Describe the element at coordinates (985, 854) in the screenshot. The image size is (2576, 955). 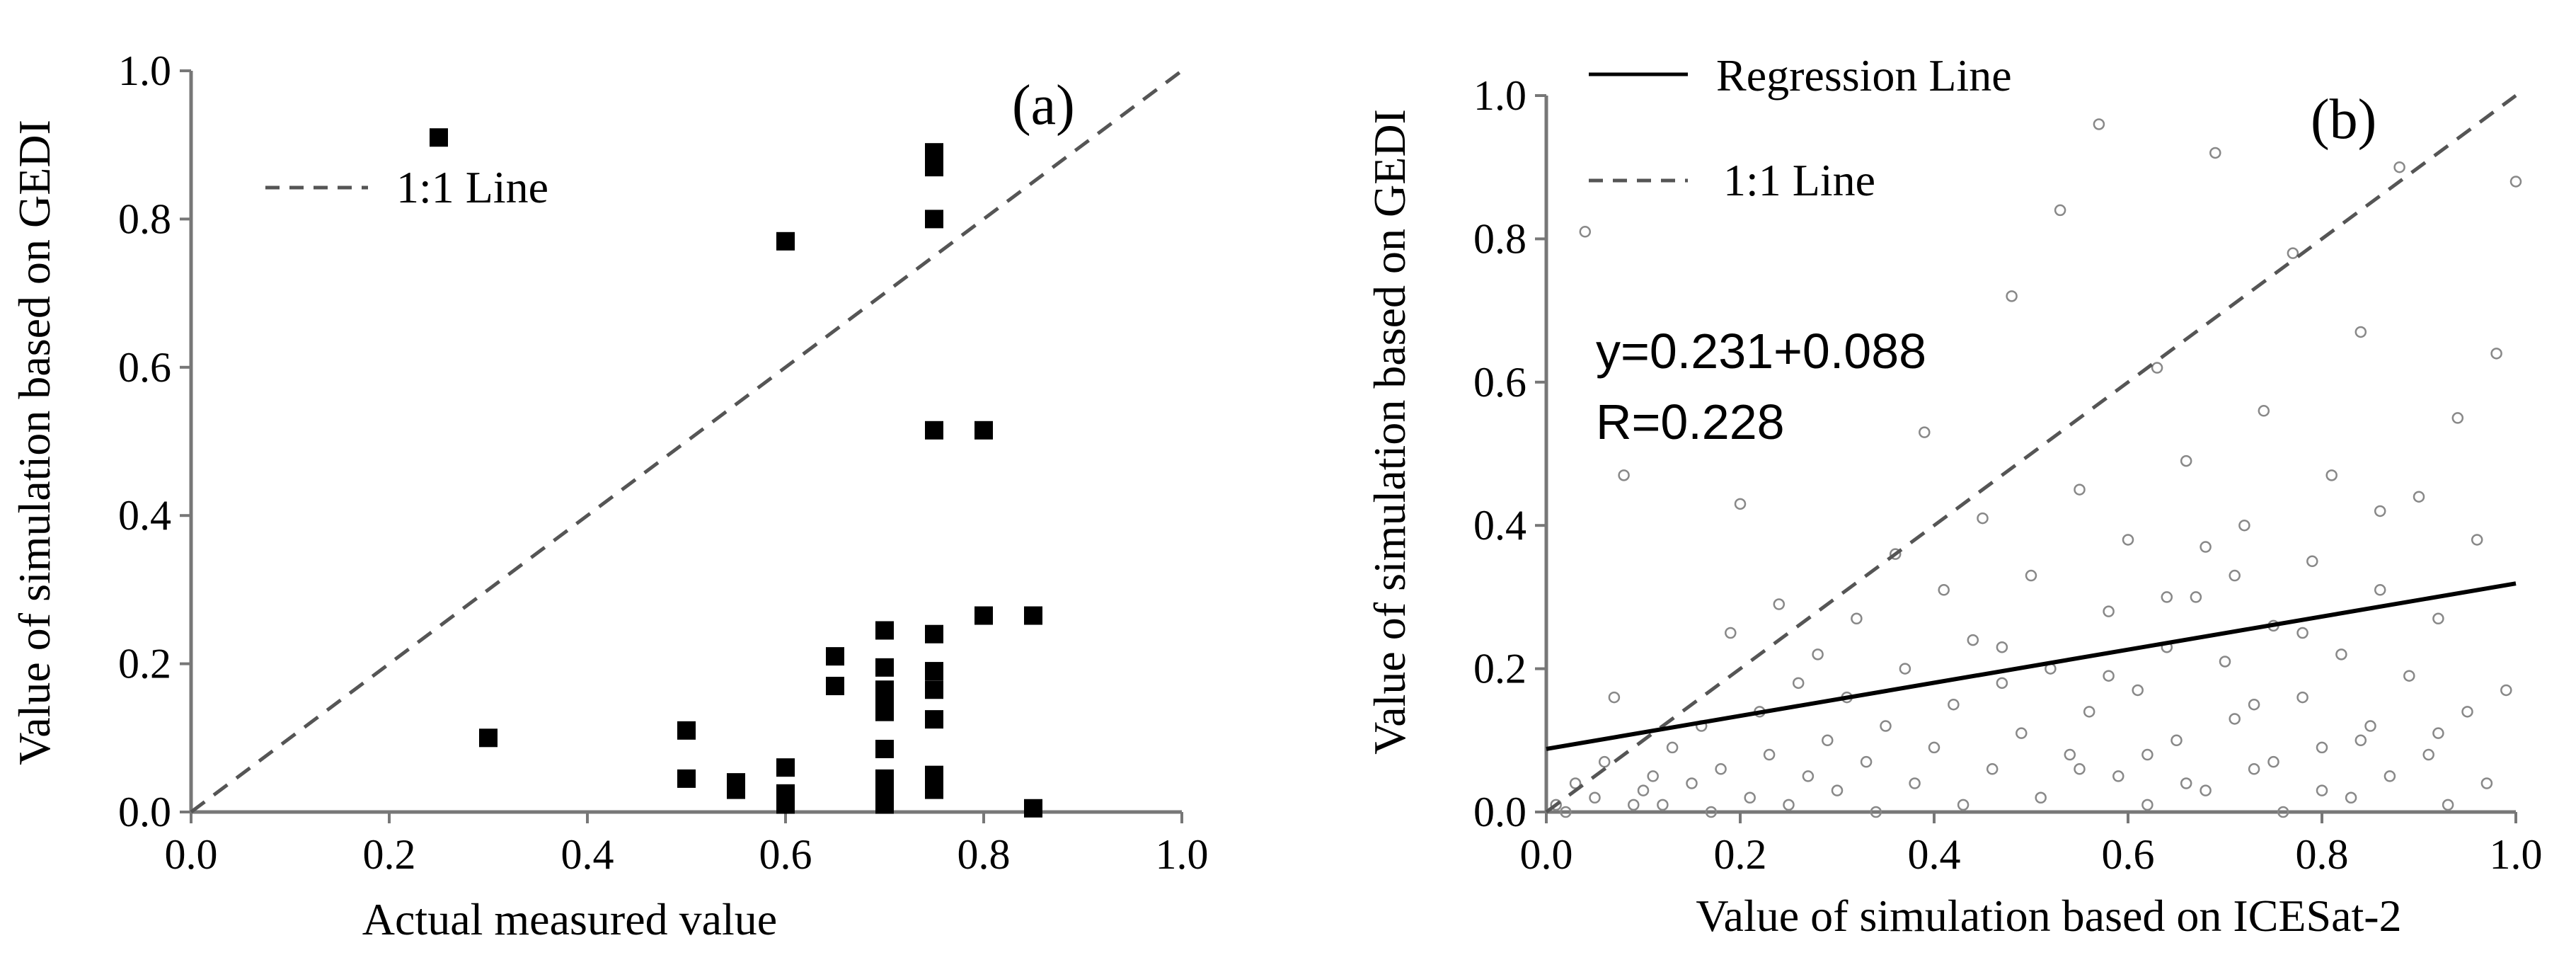
I see `panel-a-x-tick-label: 0.8` at that location.